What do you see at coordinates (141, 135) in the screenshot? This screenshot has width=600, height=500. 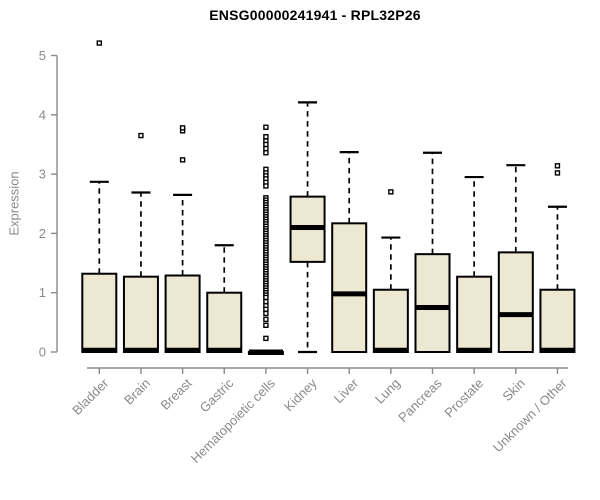 I see `outlier-point-brain` at bounding box center [141, 135].